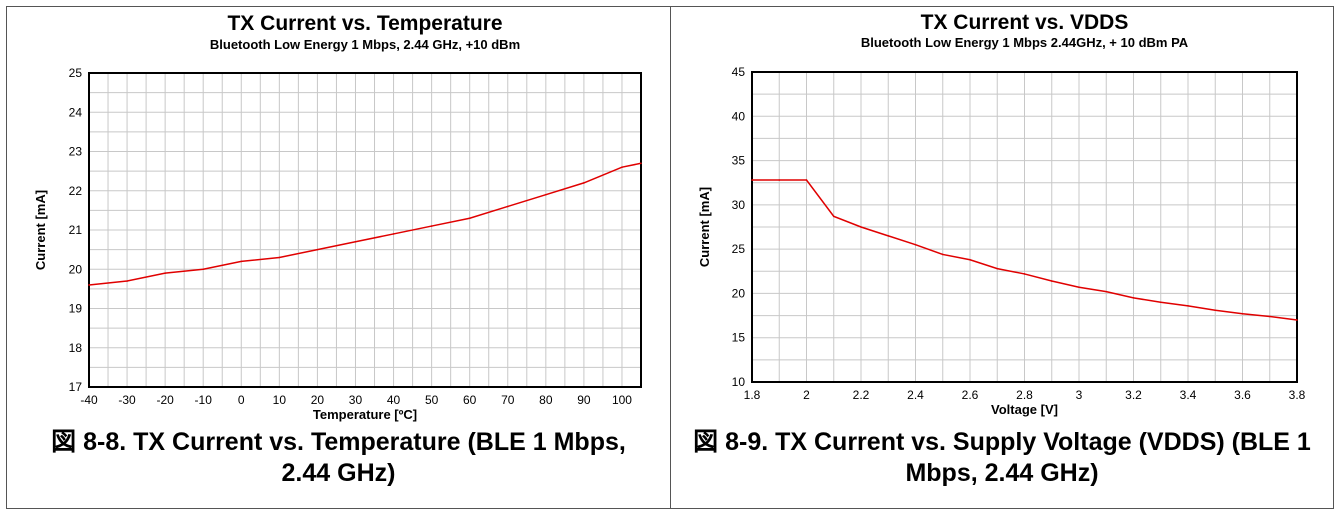 This screenshot has width=1338, height=510. Describe the element at coordinates (76, 112) in the screenshot. I see `y-tick-label: 24` at that location.